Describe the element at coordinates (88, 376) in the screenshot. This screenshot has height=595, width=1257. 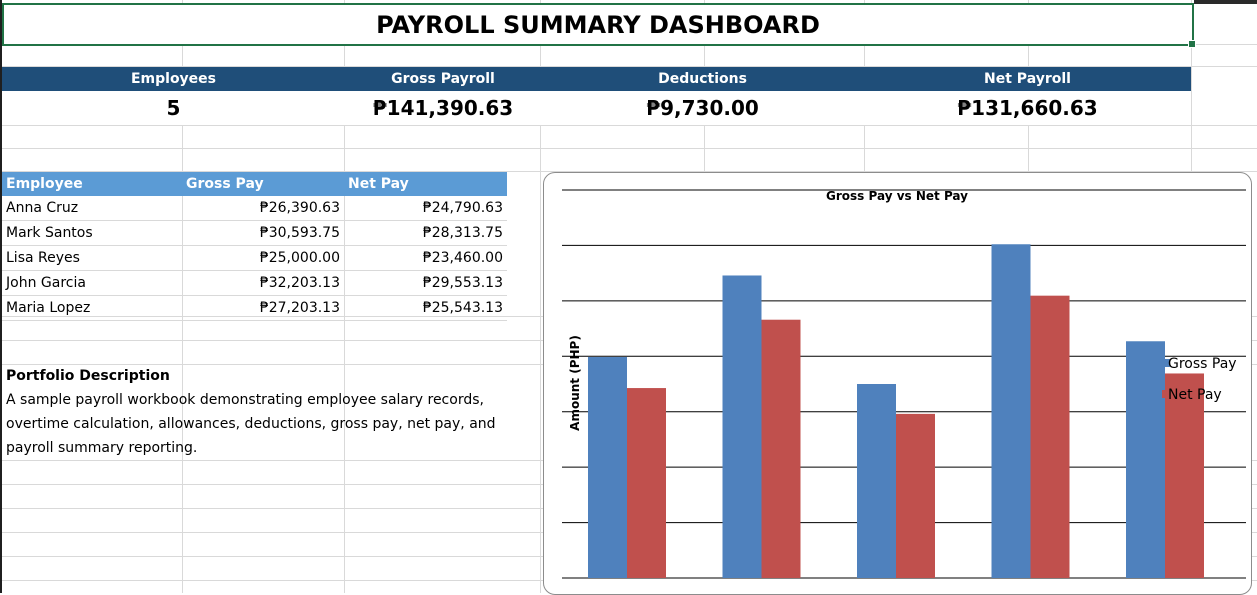
I see `portfolio-title: Portfolio Description` at that location.